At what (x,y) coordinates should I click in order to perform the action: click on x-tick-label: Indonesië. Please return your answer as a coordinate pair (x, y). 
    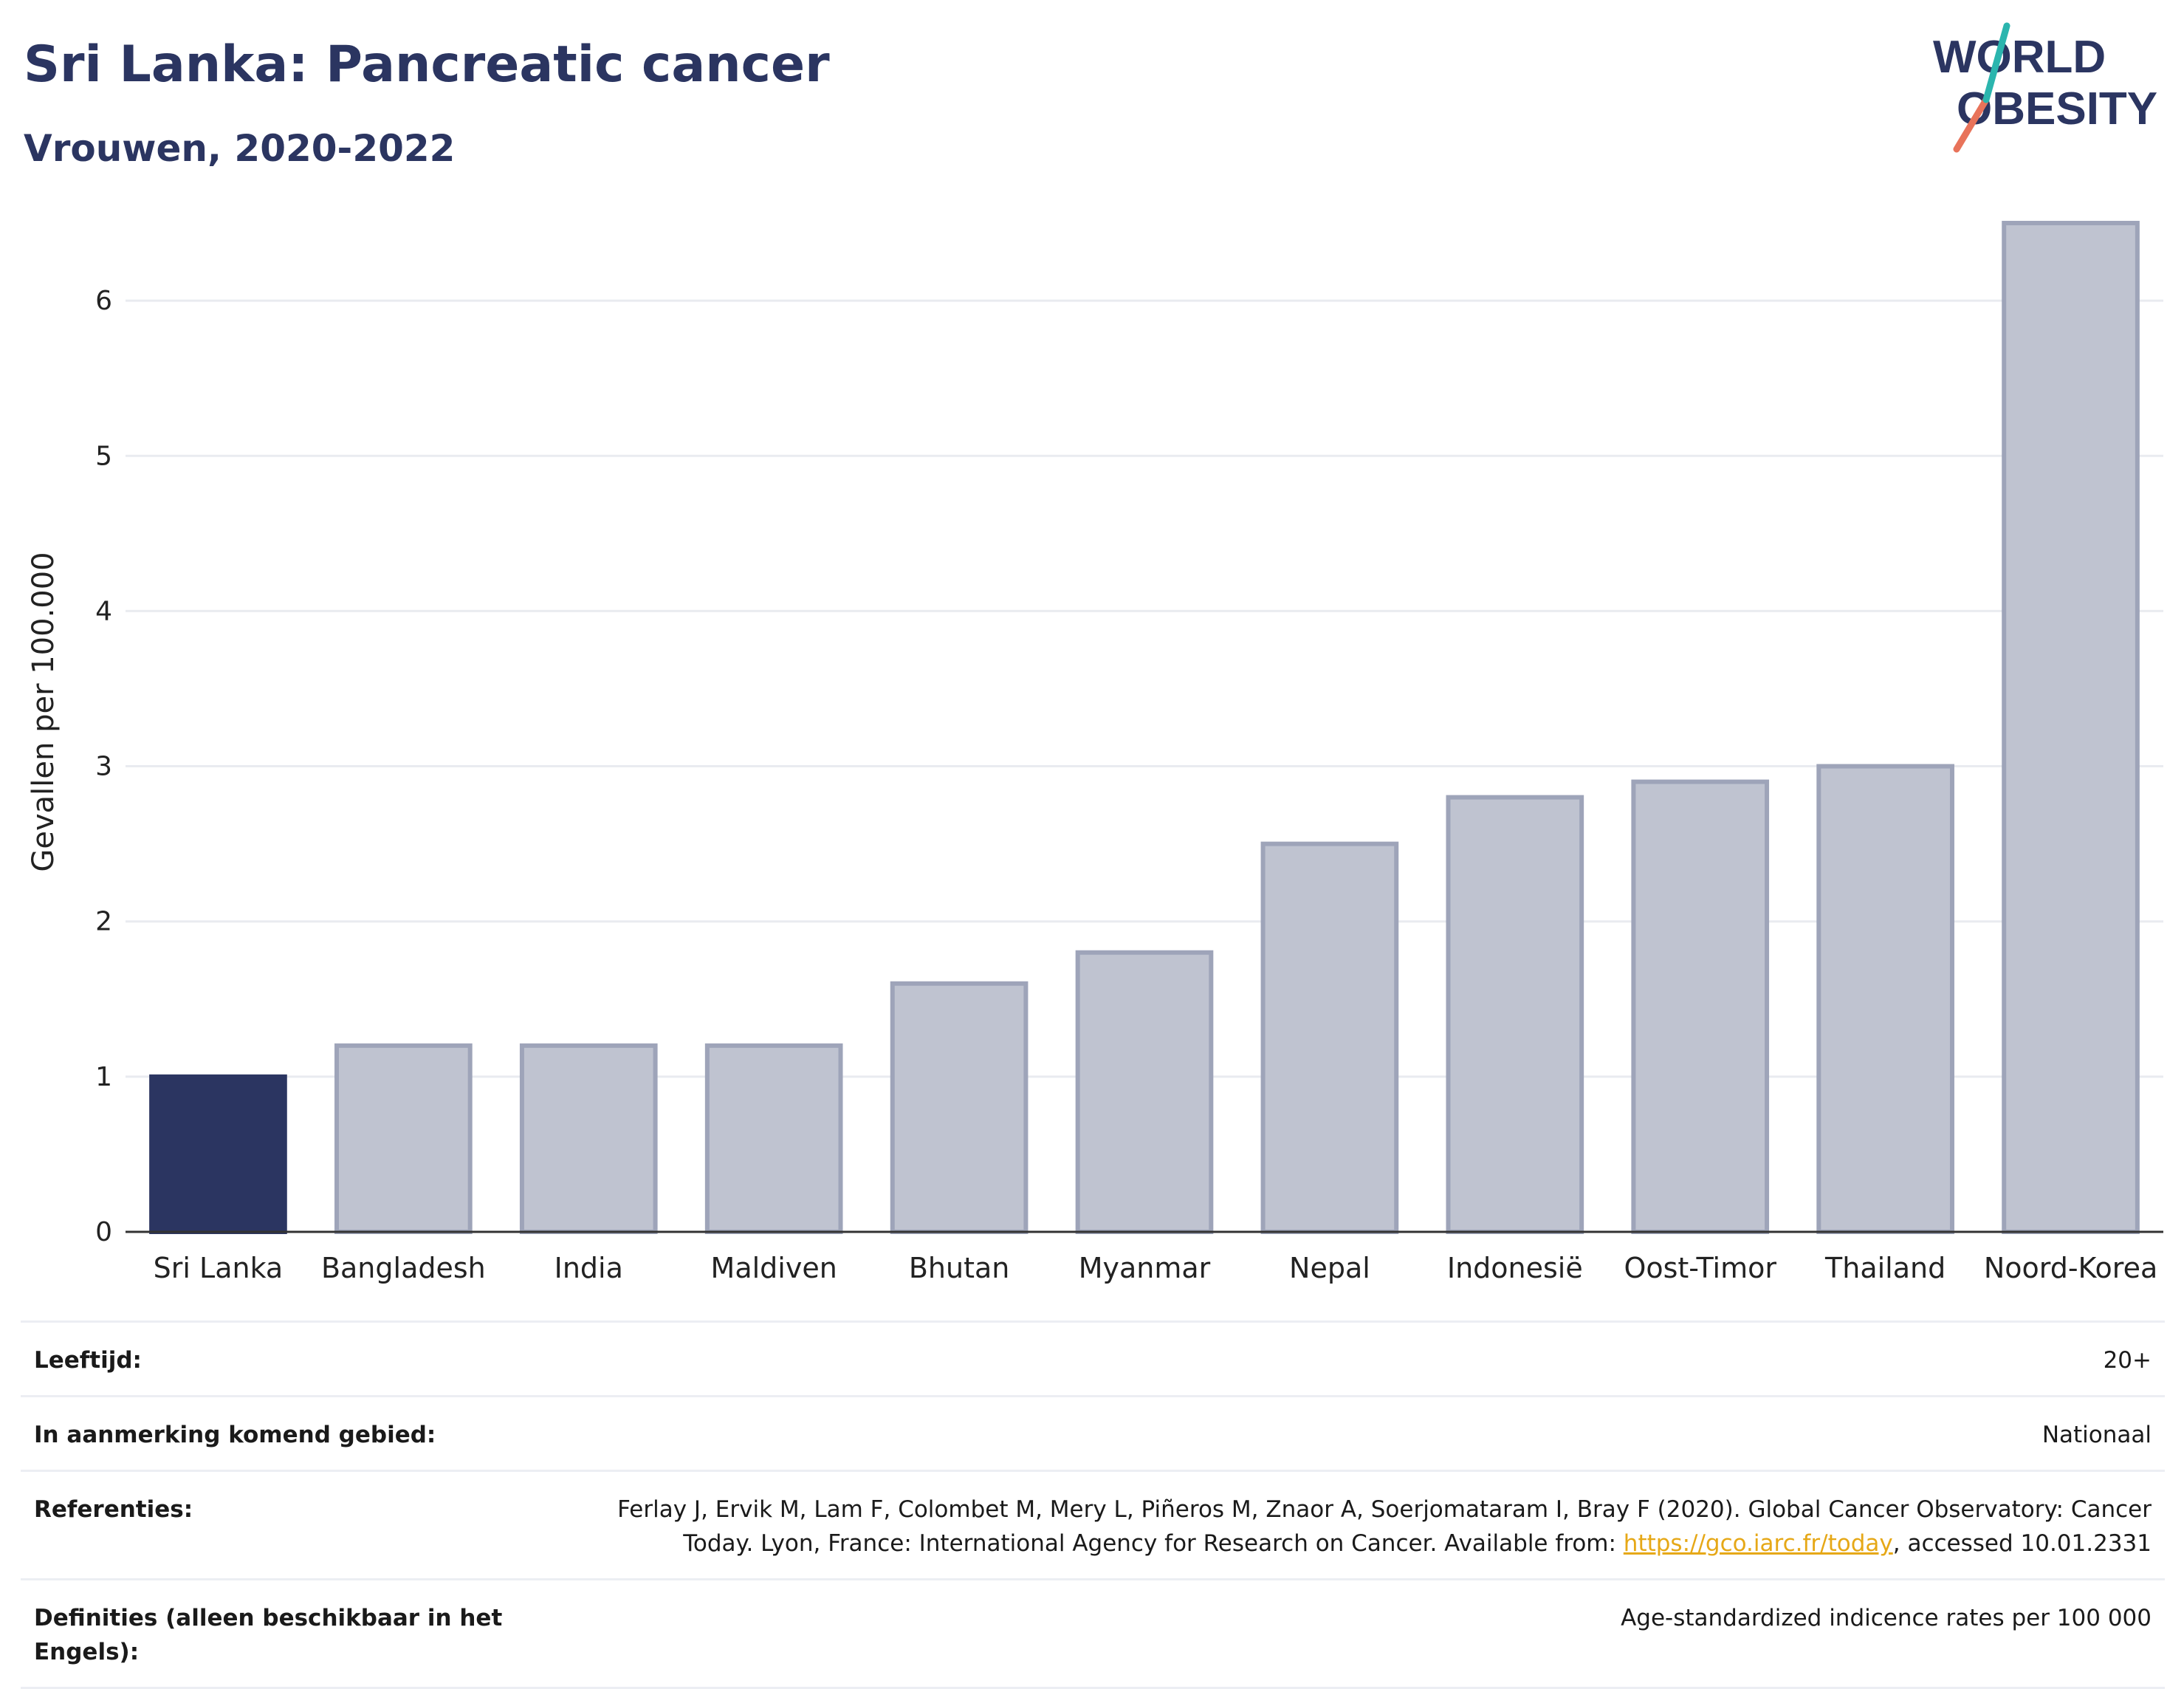
    Looking at the image, I should click on (1515, 1268).